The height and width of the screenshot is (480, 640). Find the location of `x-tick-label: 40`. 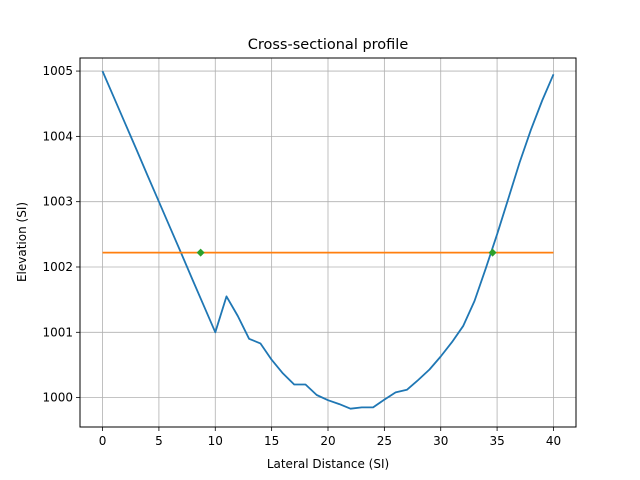

x-tick-label: 40 is located at coordinates (553, 441).